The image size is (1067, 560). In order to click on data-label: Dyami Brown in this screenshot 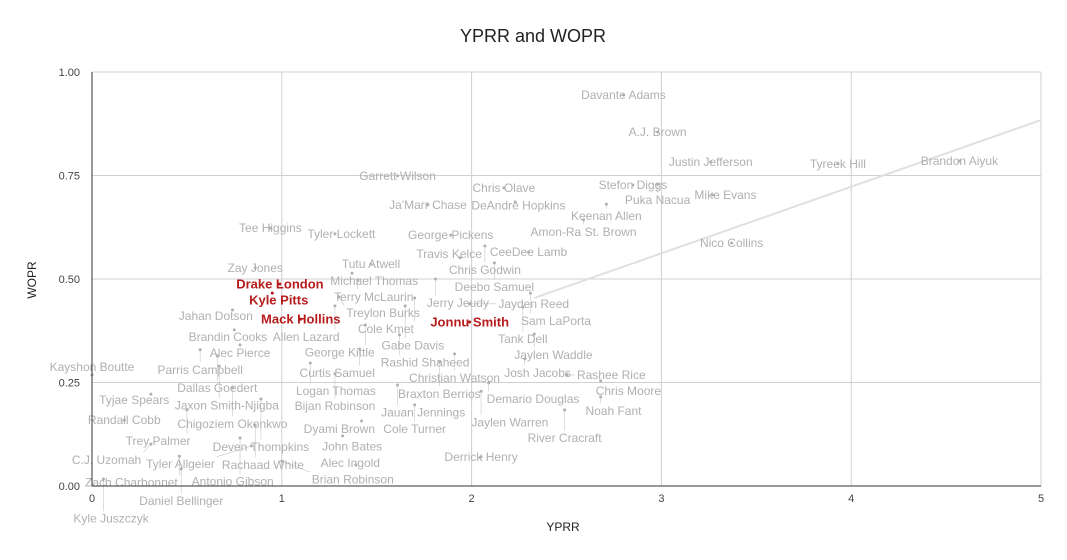, I will do `click(339, 429)`.